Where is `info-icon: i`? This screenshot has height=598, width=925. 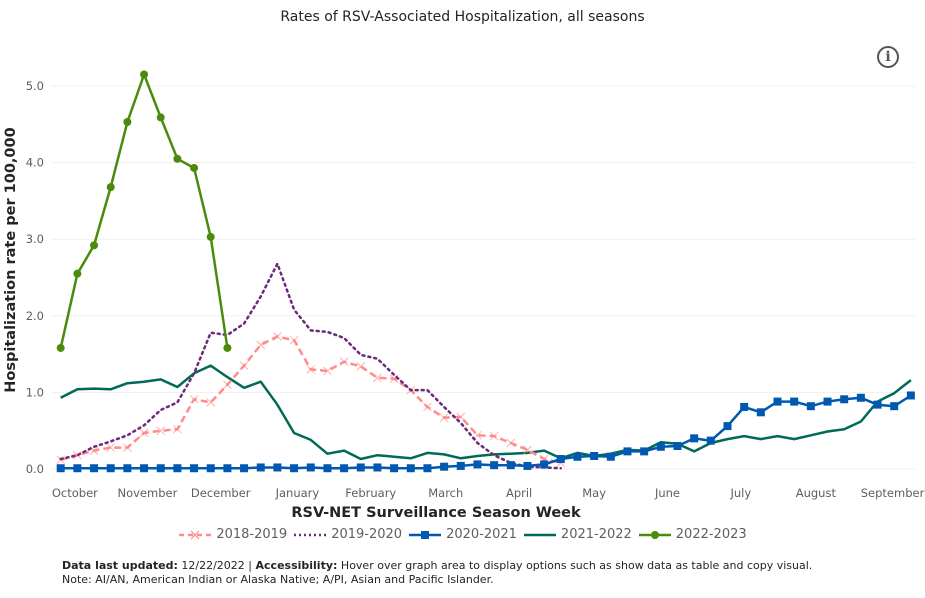
info-icon: i is located at coordinates (888, 57).